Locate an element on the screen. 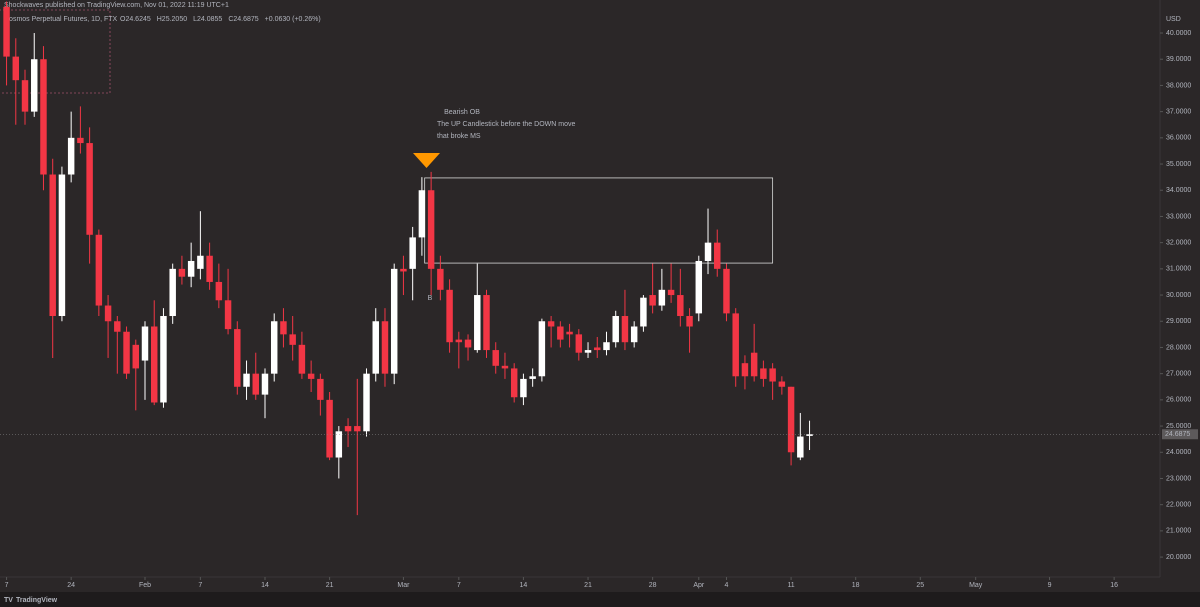 Image resolution: width=1200 pixels, height=607 pixels. y-tick-label: 35.0000 is located at coordinates (1178, 164).